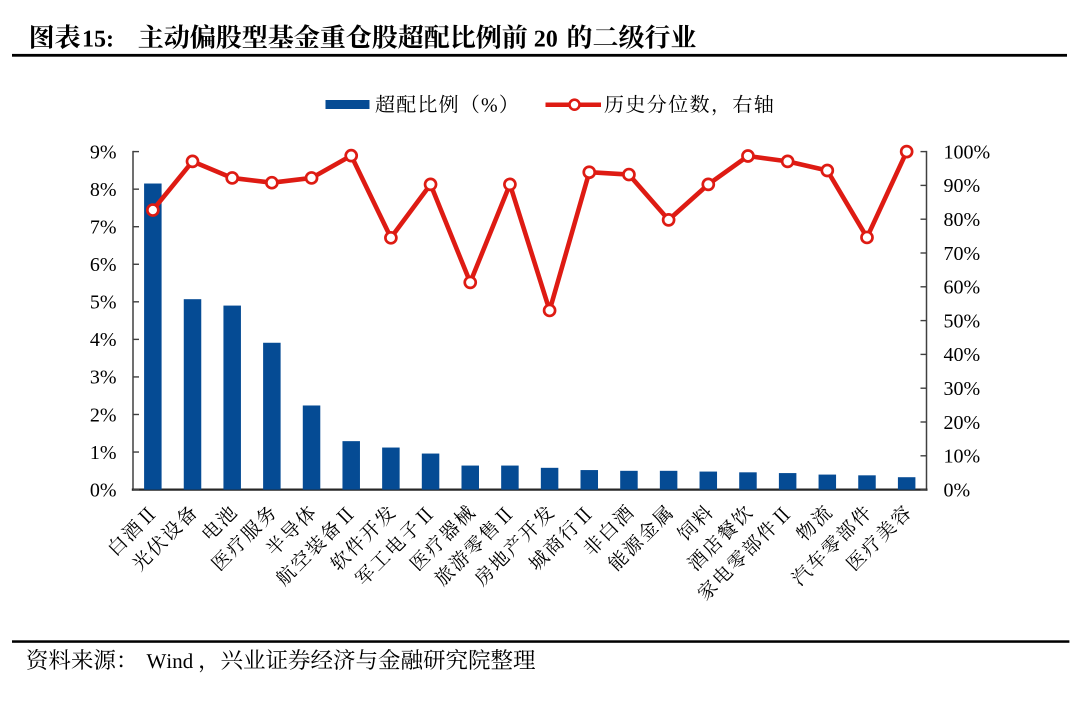 Image resolution: width=1080 pixels, height=704 pixels. Describe the element at coordinates (962, 186) in the screenshot. I see `svg-text: 90%` at that location.